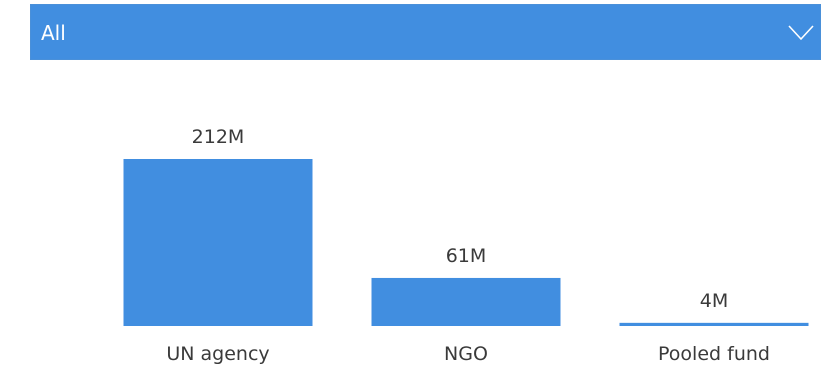 The image size is (829, 371). Describe the element at coordinates (466, 256) in the screenshot. I see `data-label-ngo: 61M` at that location.